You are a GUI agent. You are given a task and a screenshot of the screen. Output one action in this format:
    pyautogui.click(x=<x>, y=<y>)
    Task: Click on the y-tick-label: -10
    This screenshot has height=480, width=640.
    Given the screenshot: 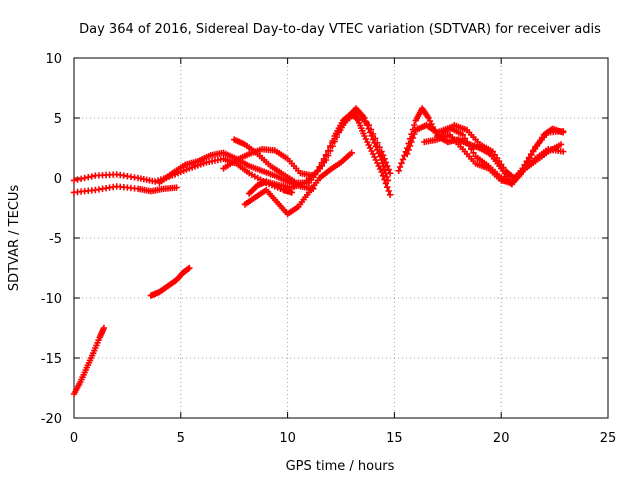 What is the action you would take?
    pyautogui.click(x=51, y=299)
    